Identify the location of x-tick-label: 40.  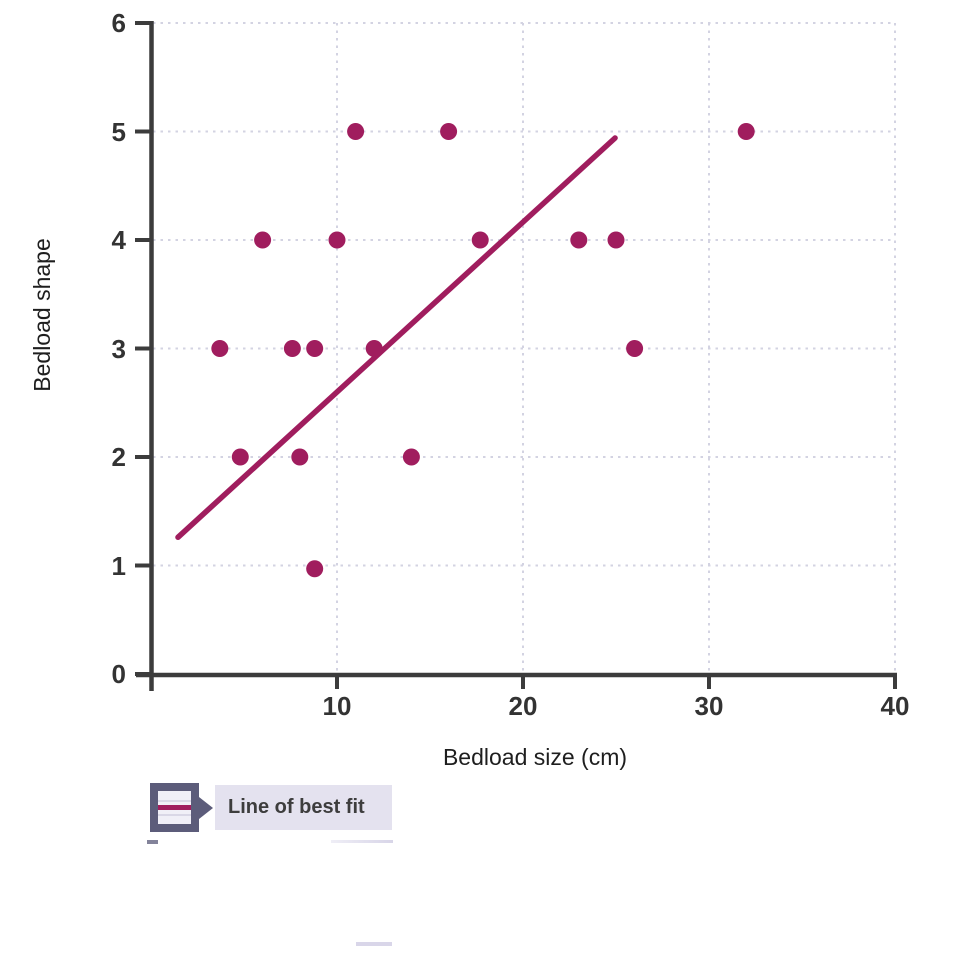
(895, 706).